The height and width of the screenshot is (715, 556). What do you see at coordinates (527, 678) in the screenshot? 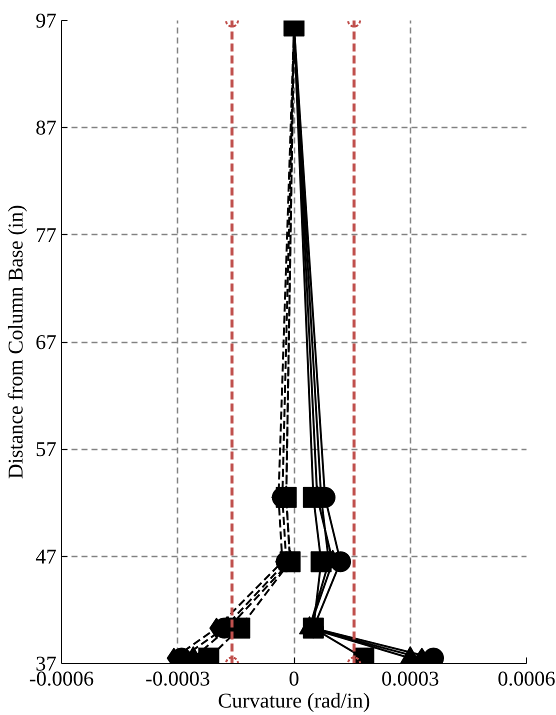
I see `x-tick-label: 0.0006` at bounding box center [527, 678].